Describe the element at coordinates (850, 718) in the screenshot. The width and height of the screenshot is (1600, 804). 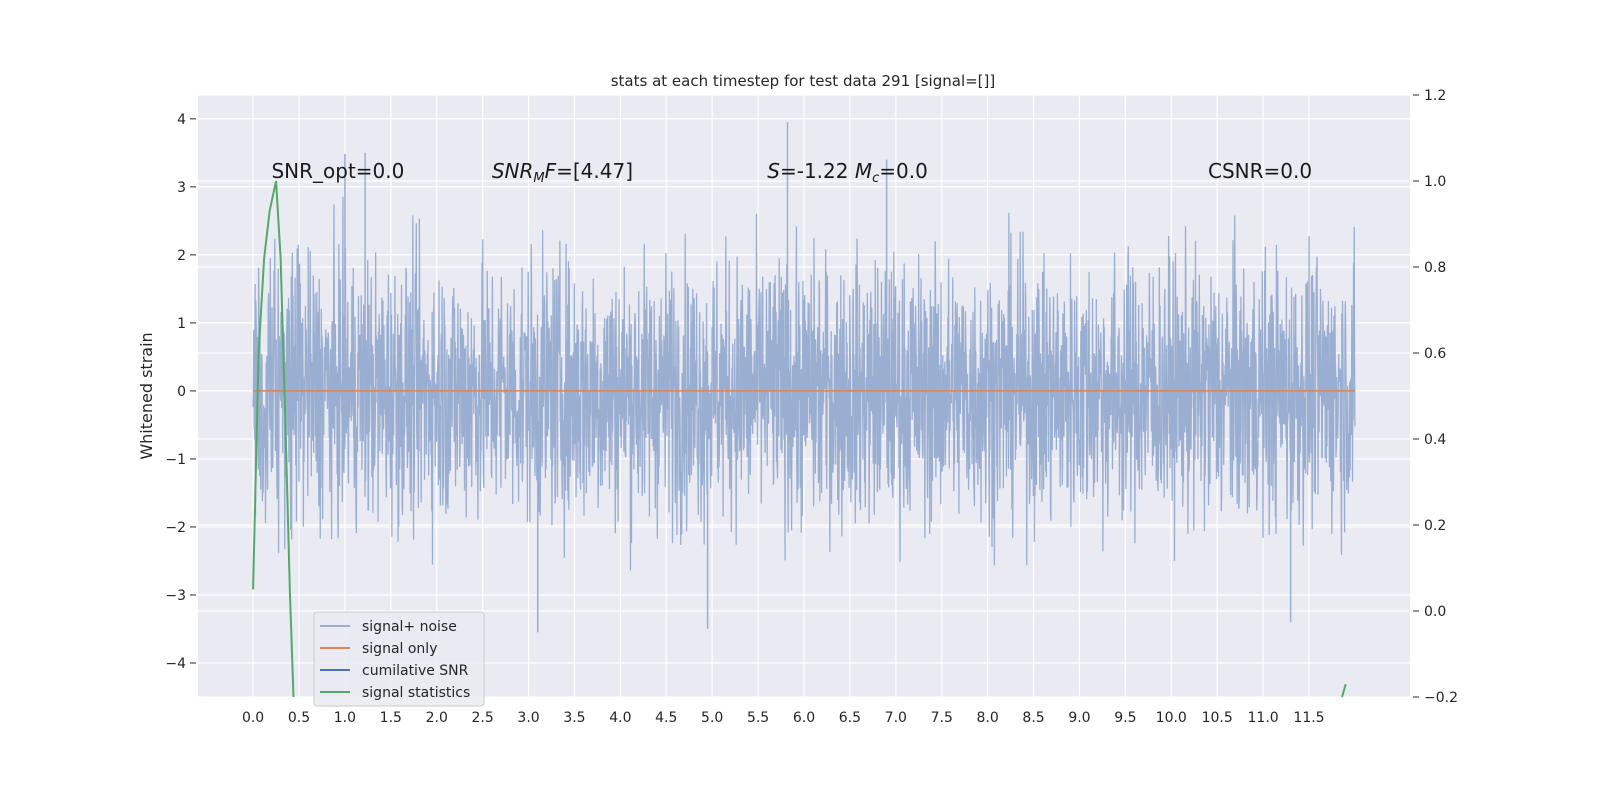
I see `x-tick-label: 6.5` at that location.